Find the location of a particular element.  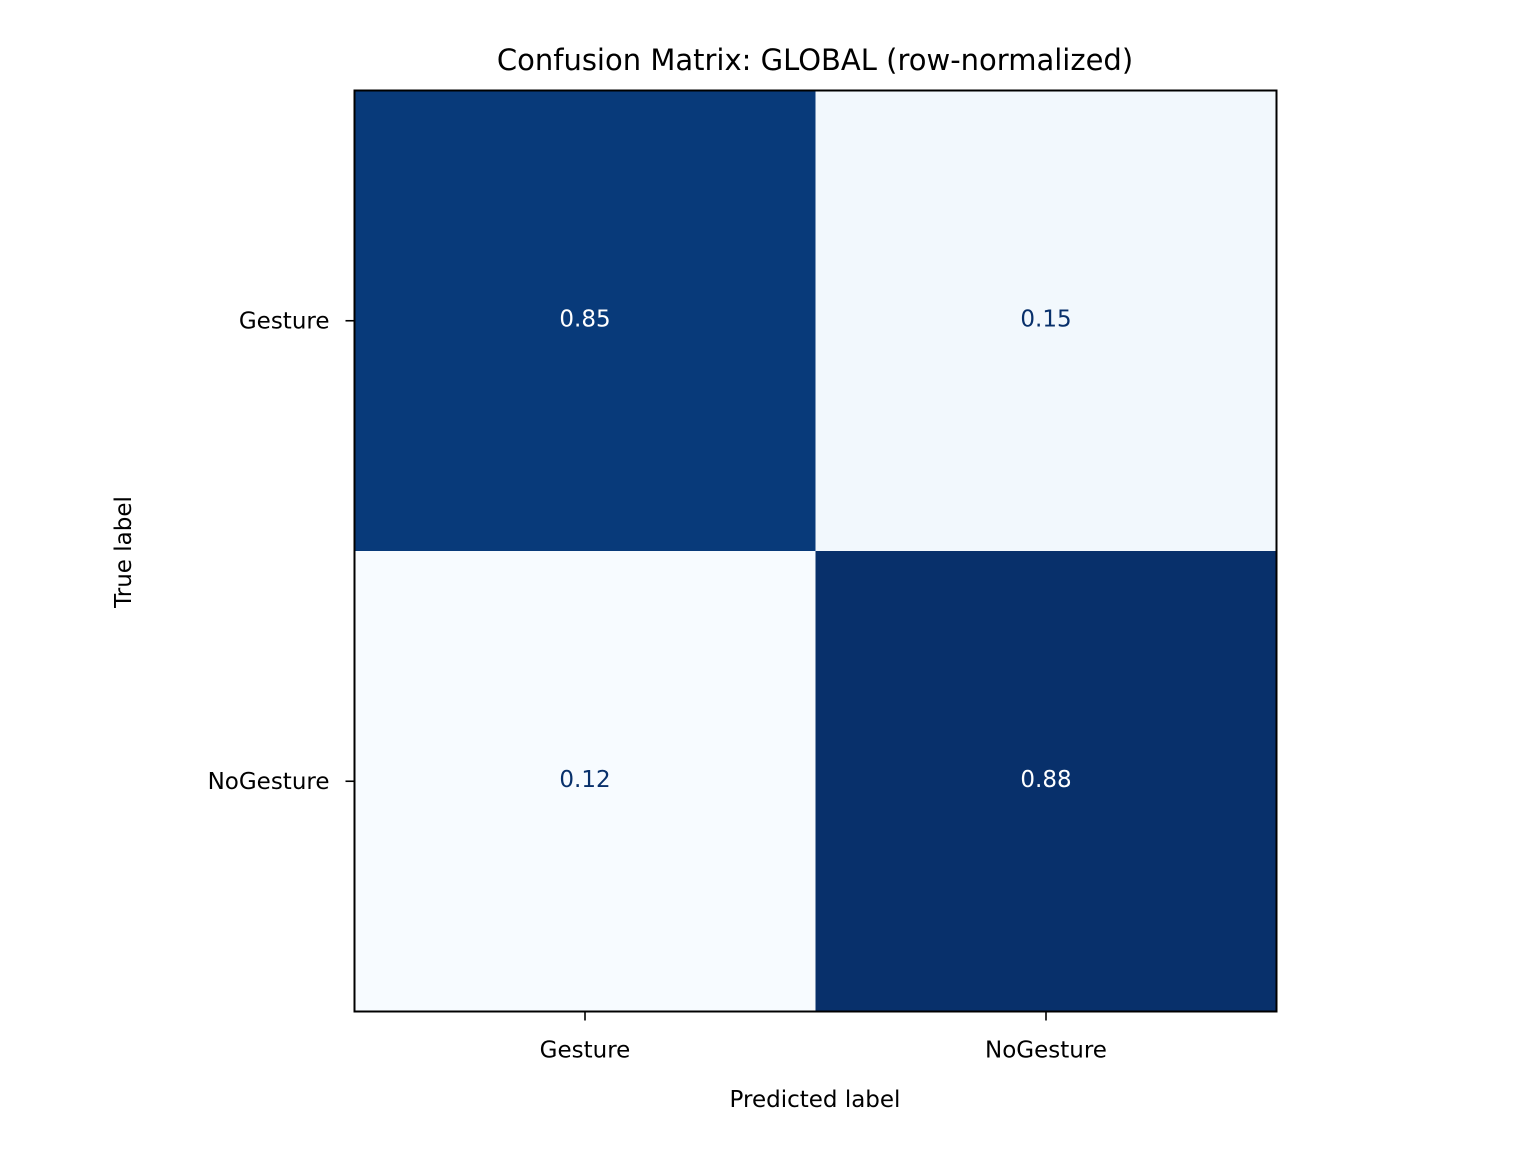

x-axis-ticks: Gesture NoGesture is located at coordinates (823, 1037).